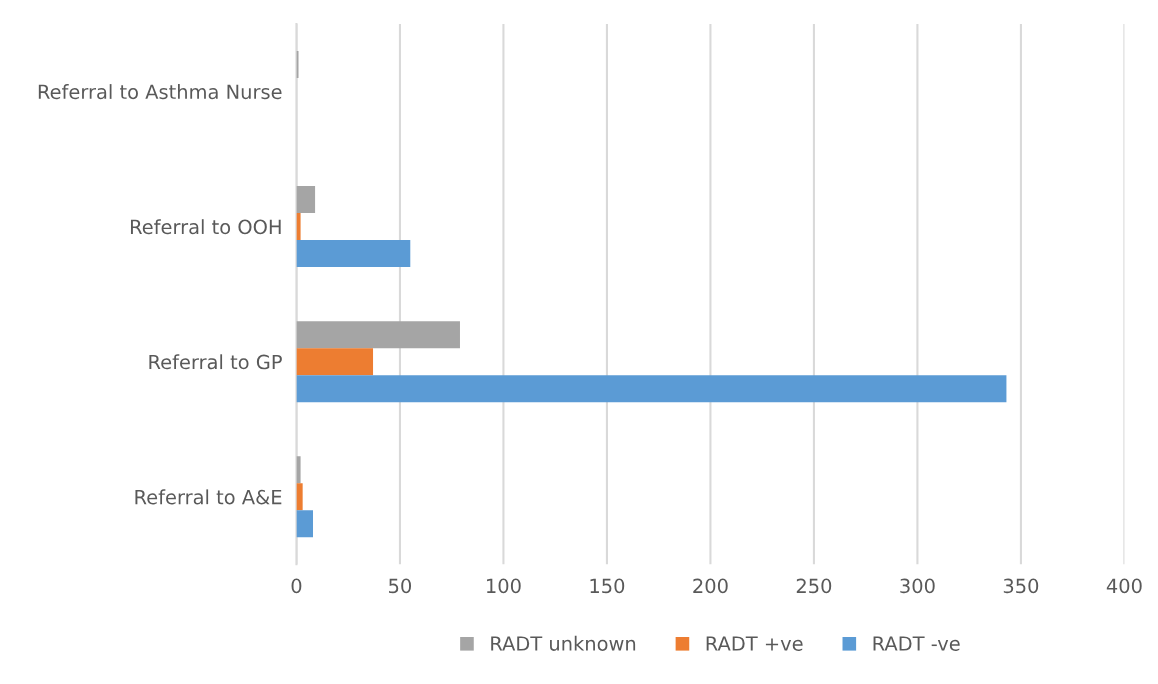 The width and height of the screenshot is (1158, 684). Describe the element at coordinates (1124, 586) in the screenshot. I see `x-tick-label: 400` at that location.